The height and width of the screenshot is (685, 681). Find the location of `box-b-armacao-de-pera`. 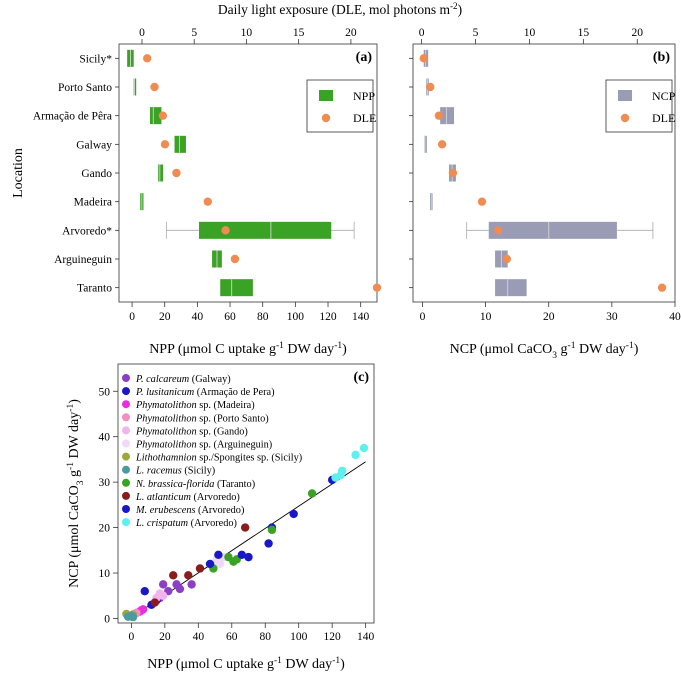

box-b-armacao-de-pera is located at coordinates (447, 116).